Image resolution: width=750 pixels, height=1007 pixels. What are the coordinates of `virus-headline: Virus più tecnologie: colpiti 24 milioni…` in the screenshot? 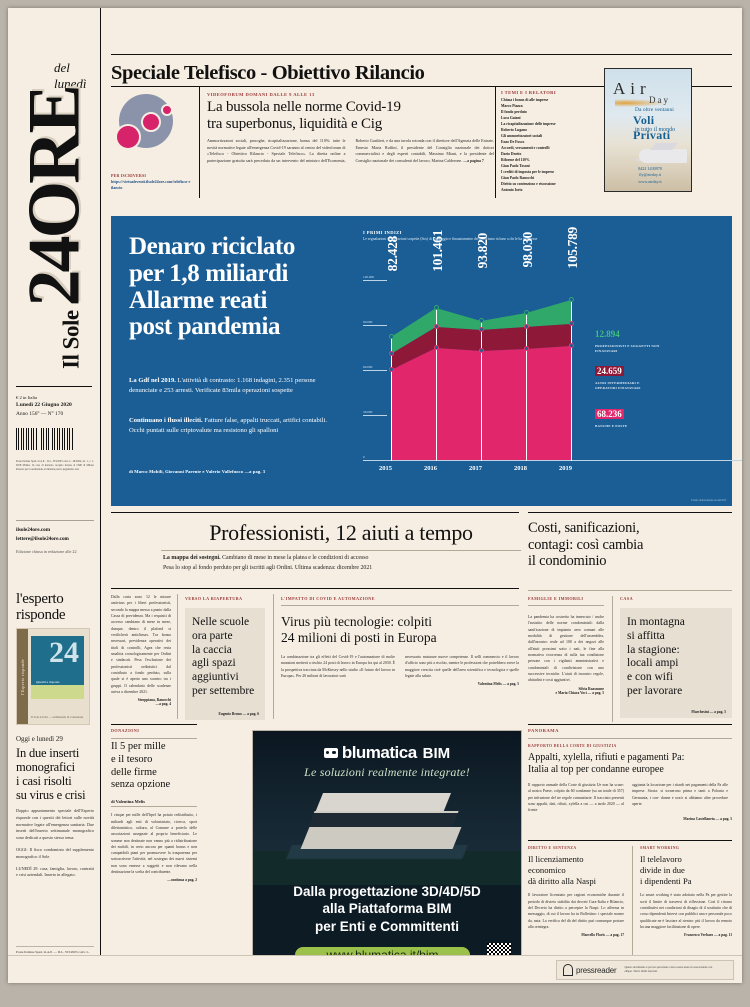 It's located at (359, 629).